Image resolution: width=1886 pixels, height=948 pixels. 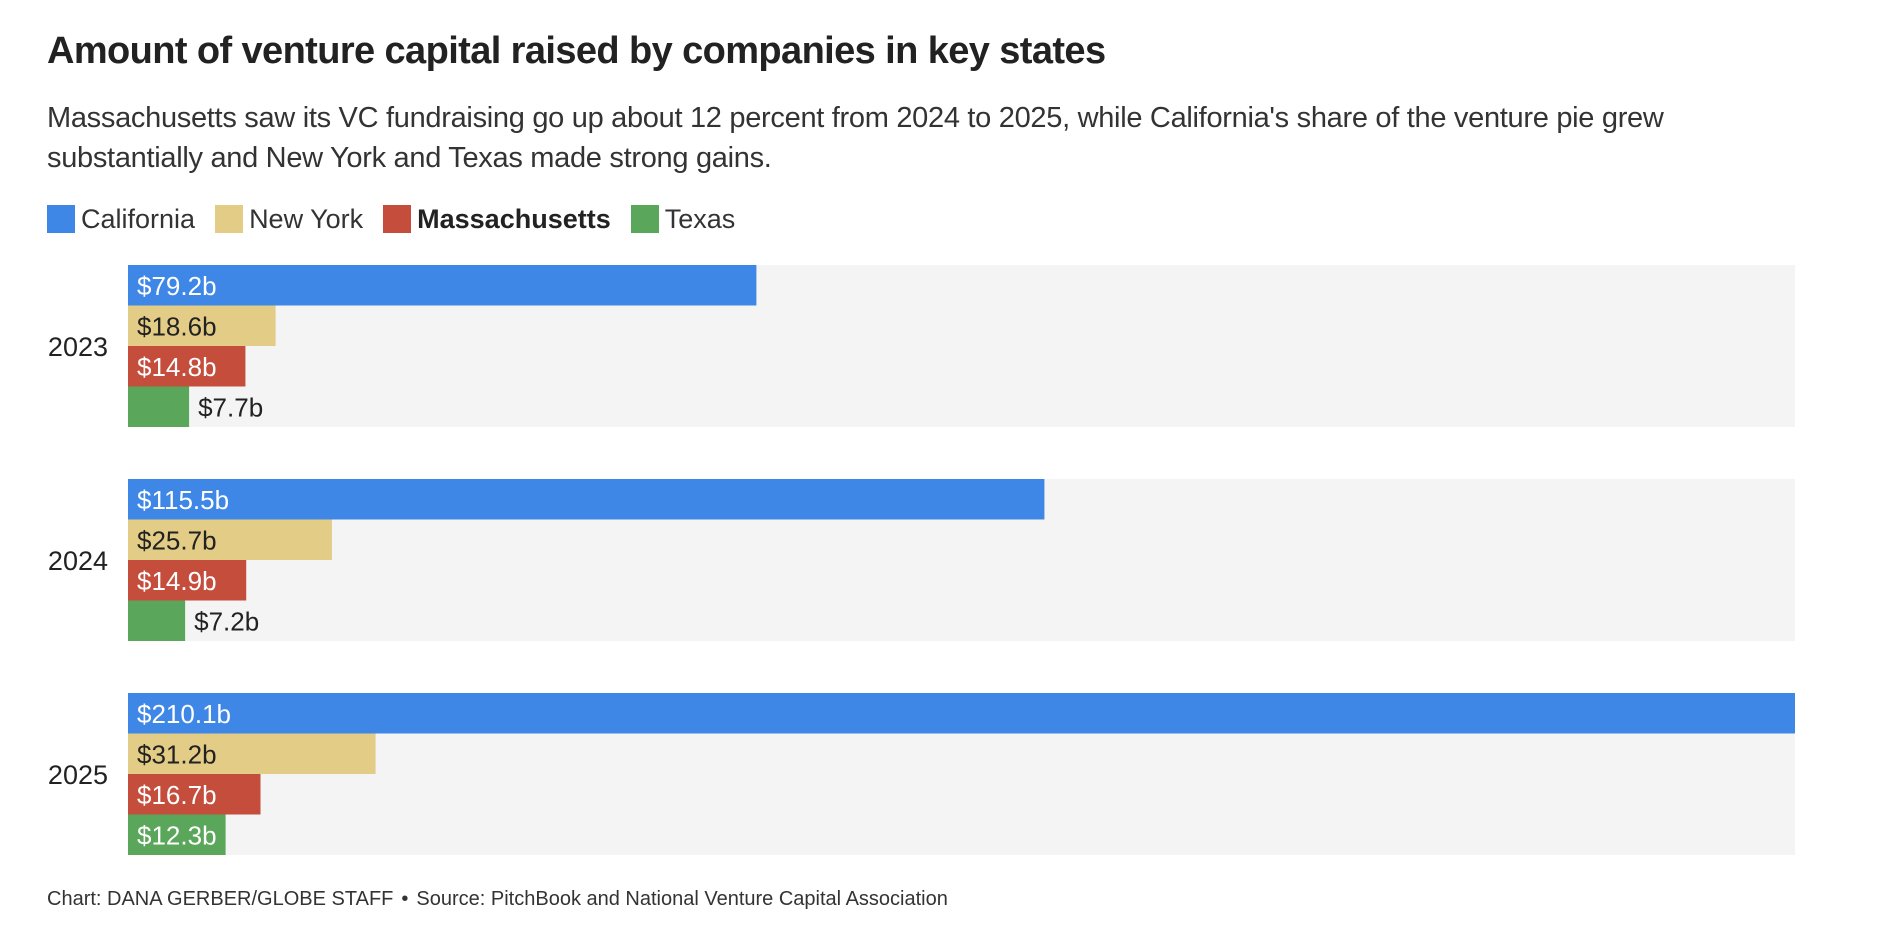 What do you see at coordinates (177, 540) in the screenshot?
I see `data-label-new-york-2024: $25.7b` at bounding box center [177, 540].